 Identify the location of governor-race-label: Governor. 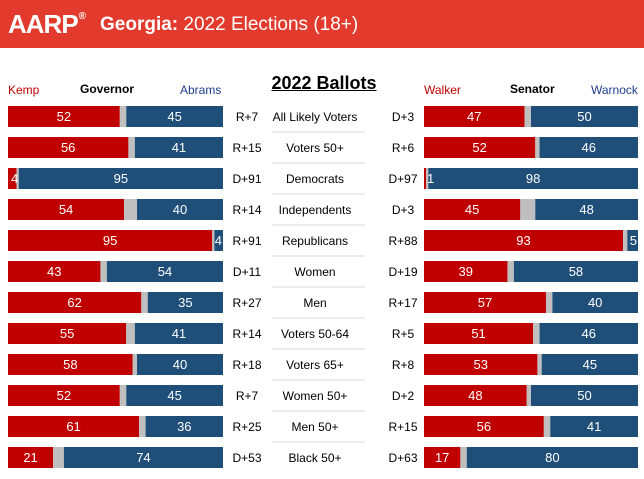
(107, 89).